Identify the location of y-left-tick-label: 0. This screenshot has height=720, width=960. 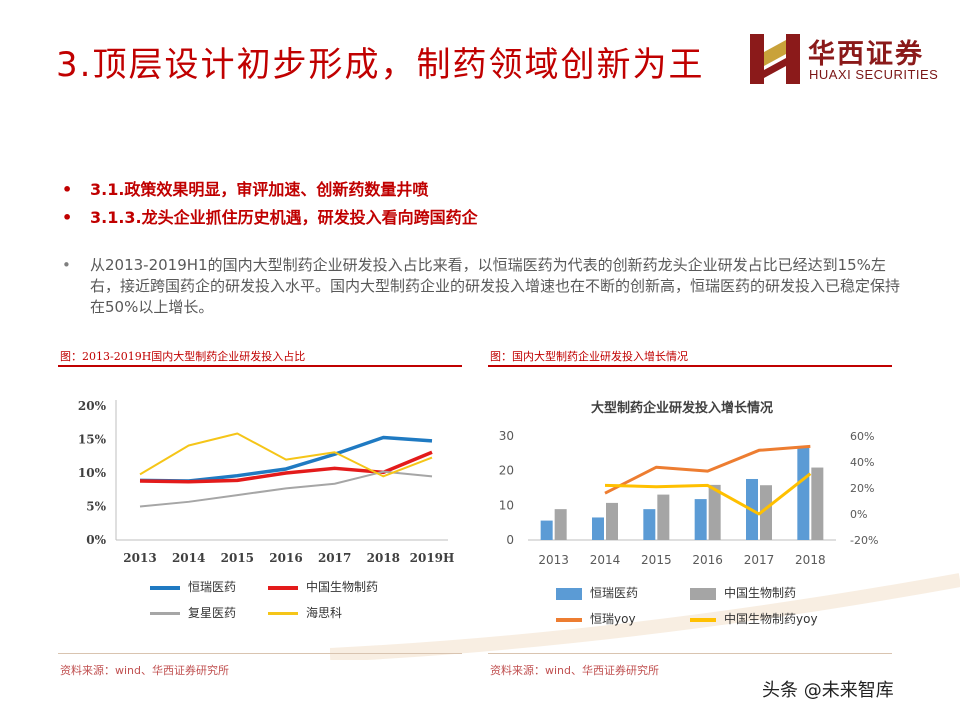
(510, 540).